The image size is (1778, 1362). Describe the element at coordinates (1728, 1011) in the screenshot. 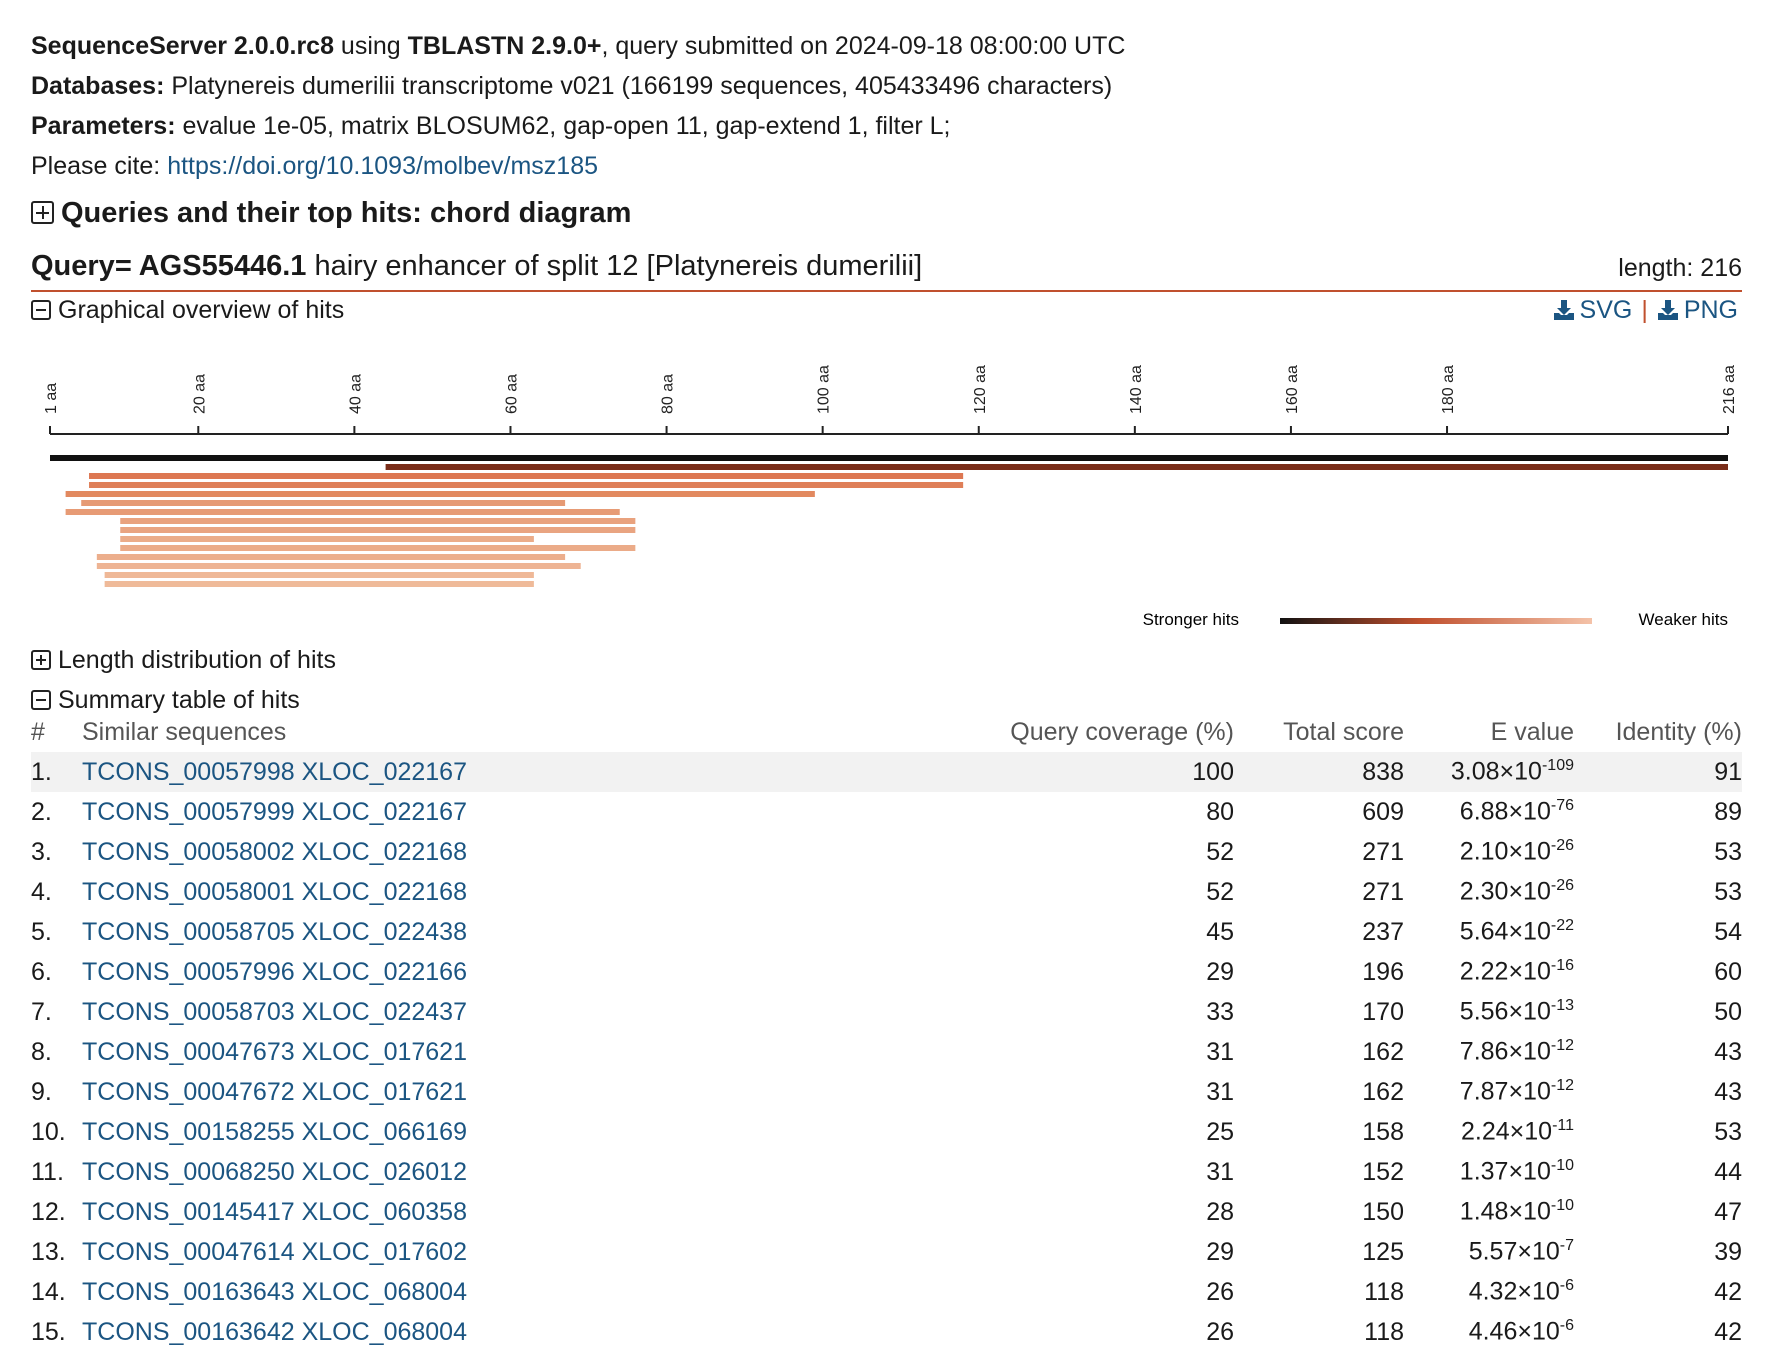

I see `hit-identity: 50` at that location.